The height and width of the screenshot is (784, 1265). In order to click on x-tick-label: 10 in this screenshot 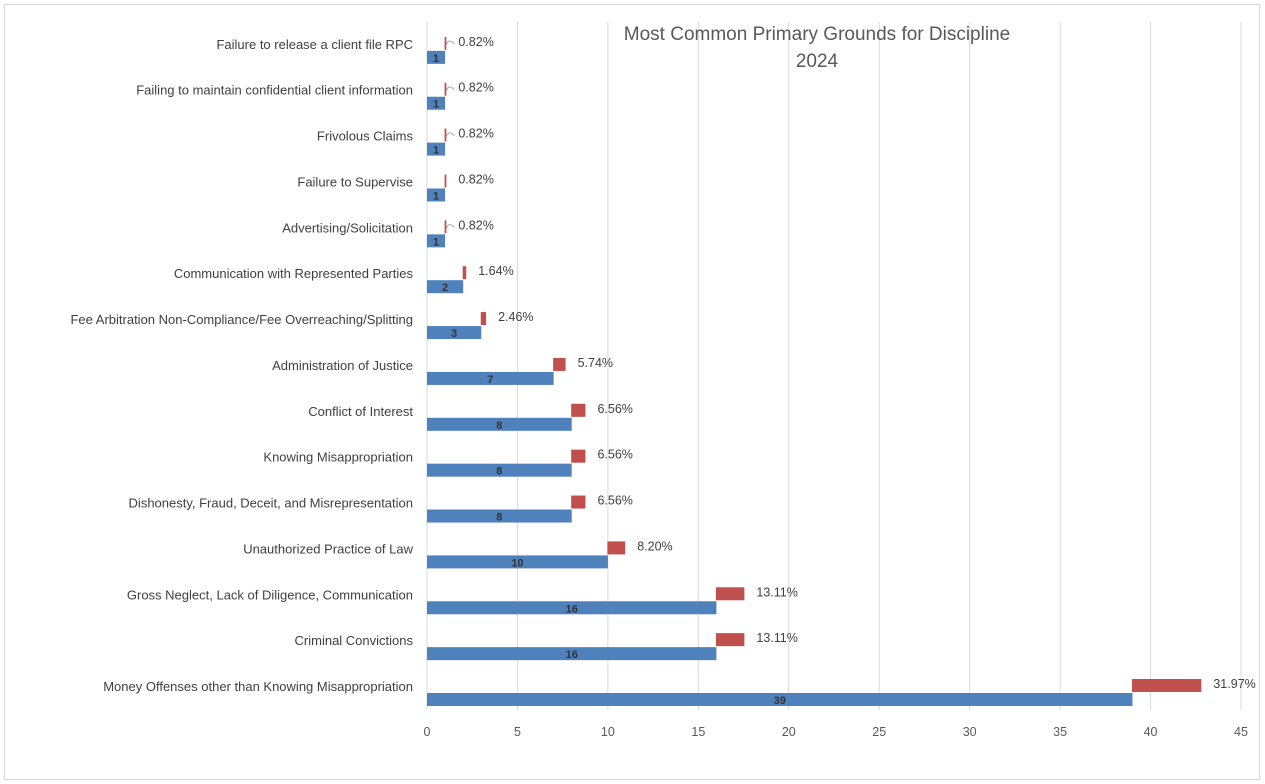, I will do `click(608, 732)`.